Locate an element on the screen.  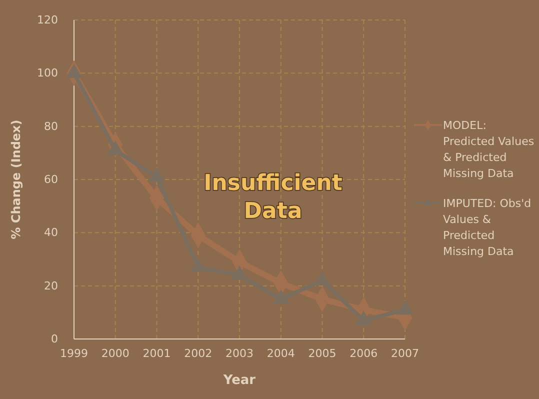
x-tick-label: 2006 is located at coordinates (364, 353).